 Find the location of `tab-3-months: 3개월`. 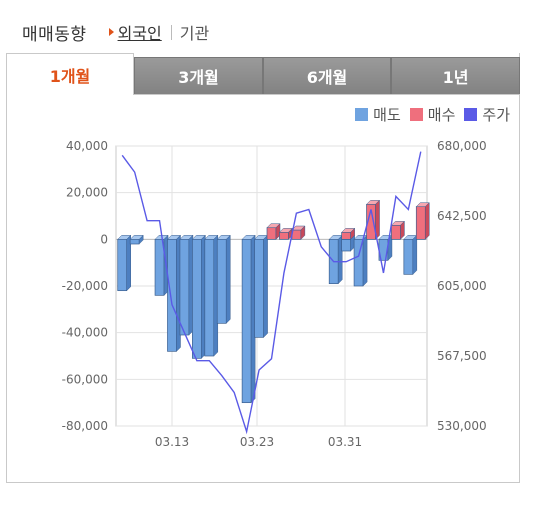

tab-3-months: 3개월 is located at coordinates (198, 76).